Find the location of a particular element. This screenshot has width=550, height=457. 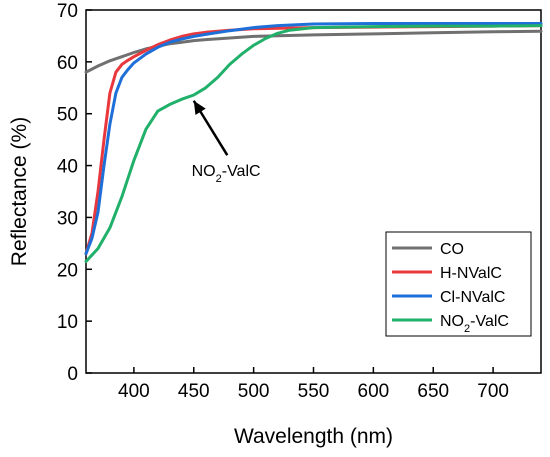

y-tick-label: 70 is located at coordinates (67, 11).